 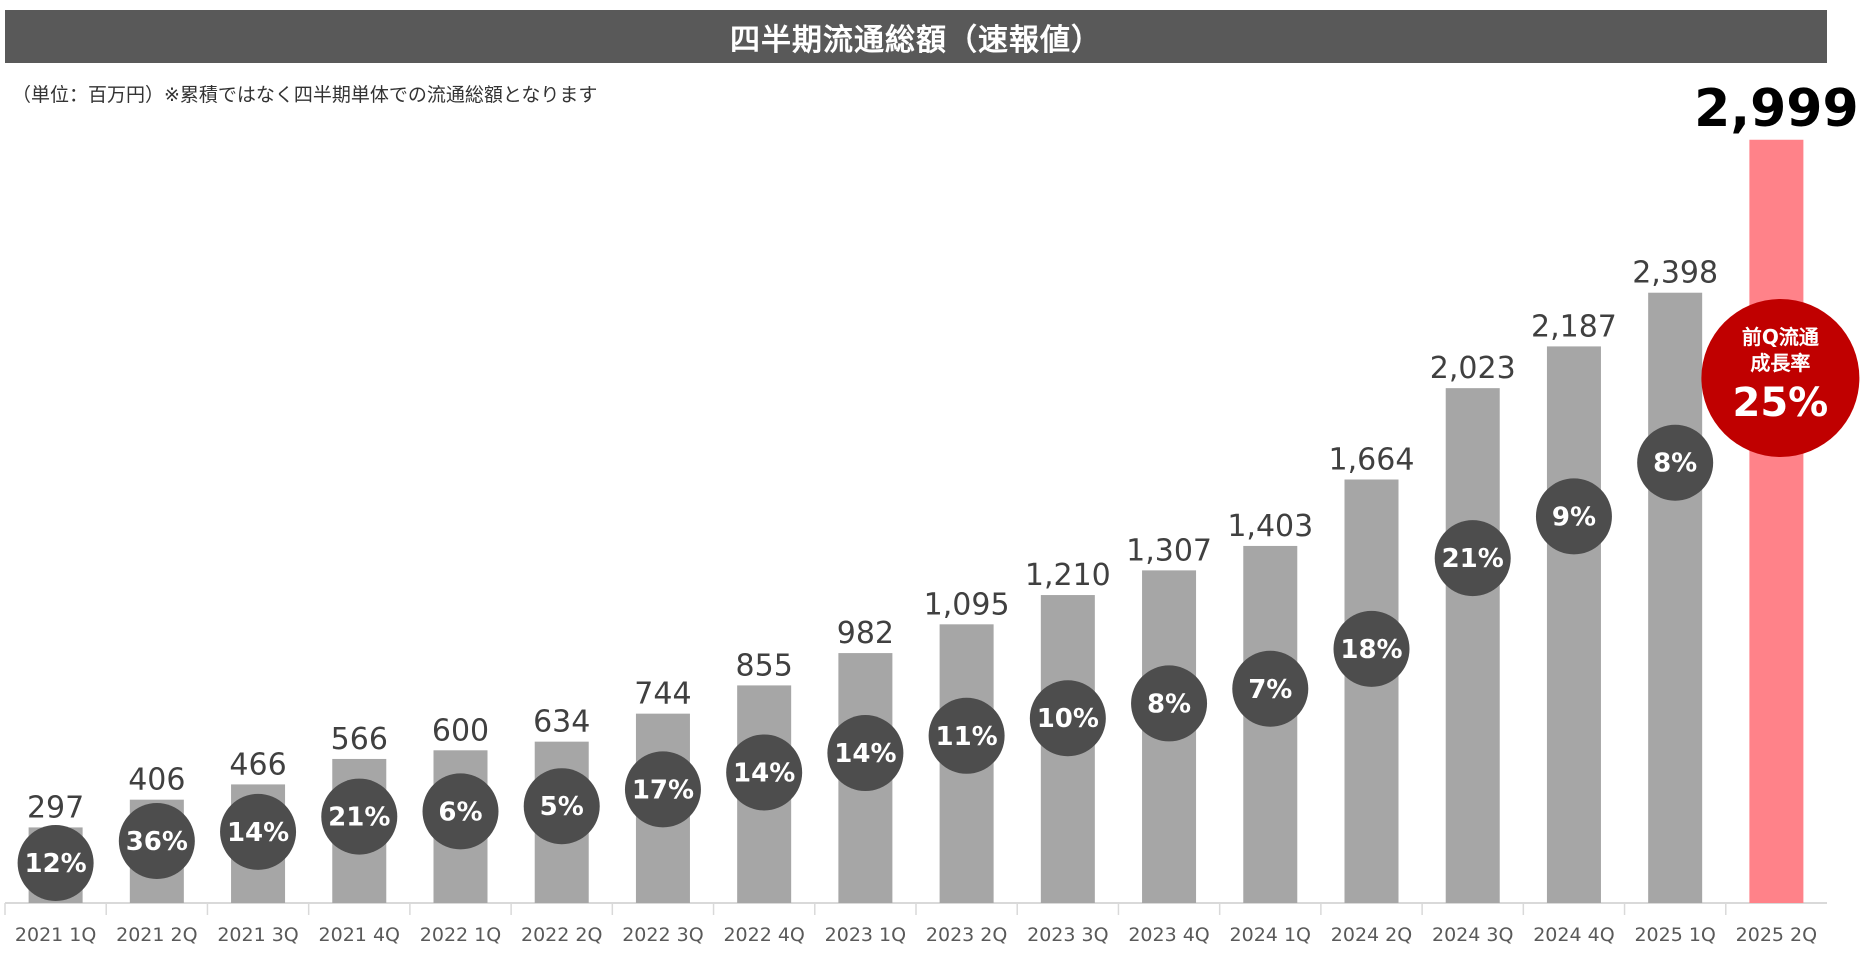 What do you see at coordinates (1168, 935) in the screenshot?
I see `category-label: 2023 4Q` at bounding box center [1168, 935].